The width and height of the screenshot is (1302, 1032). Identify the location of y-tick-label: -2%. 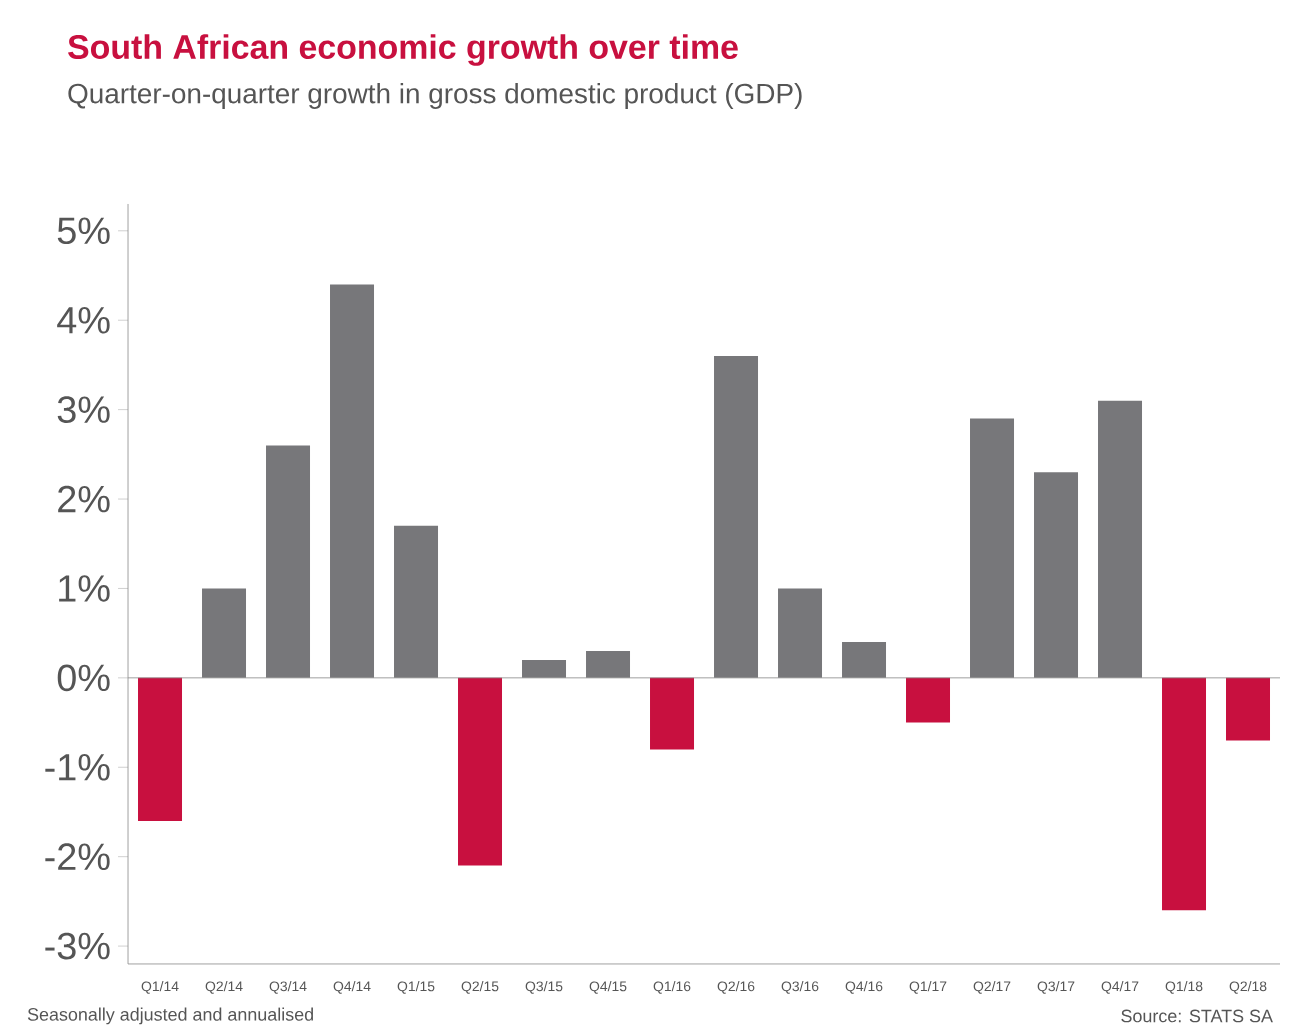
(77, 856).